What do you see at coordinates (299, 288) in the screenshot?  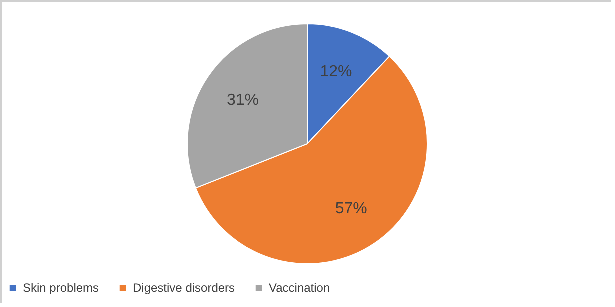 I see `legend-label: Vaccination` at bounding box center [299, 288].